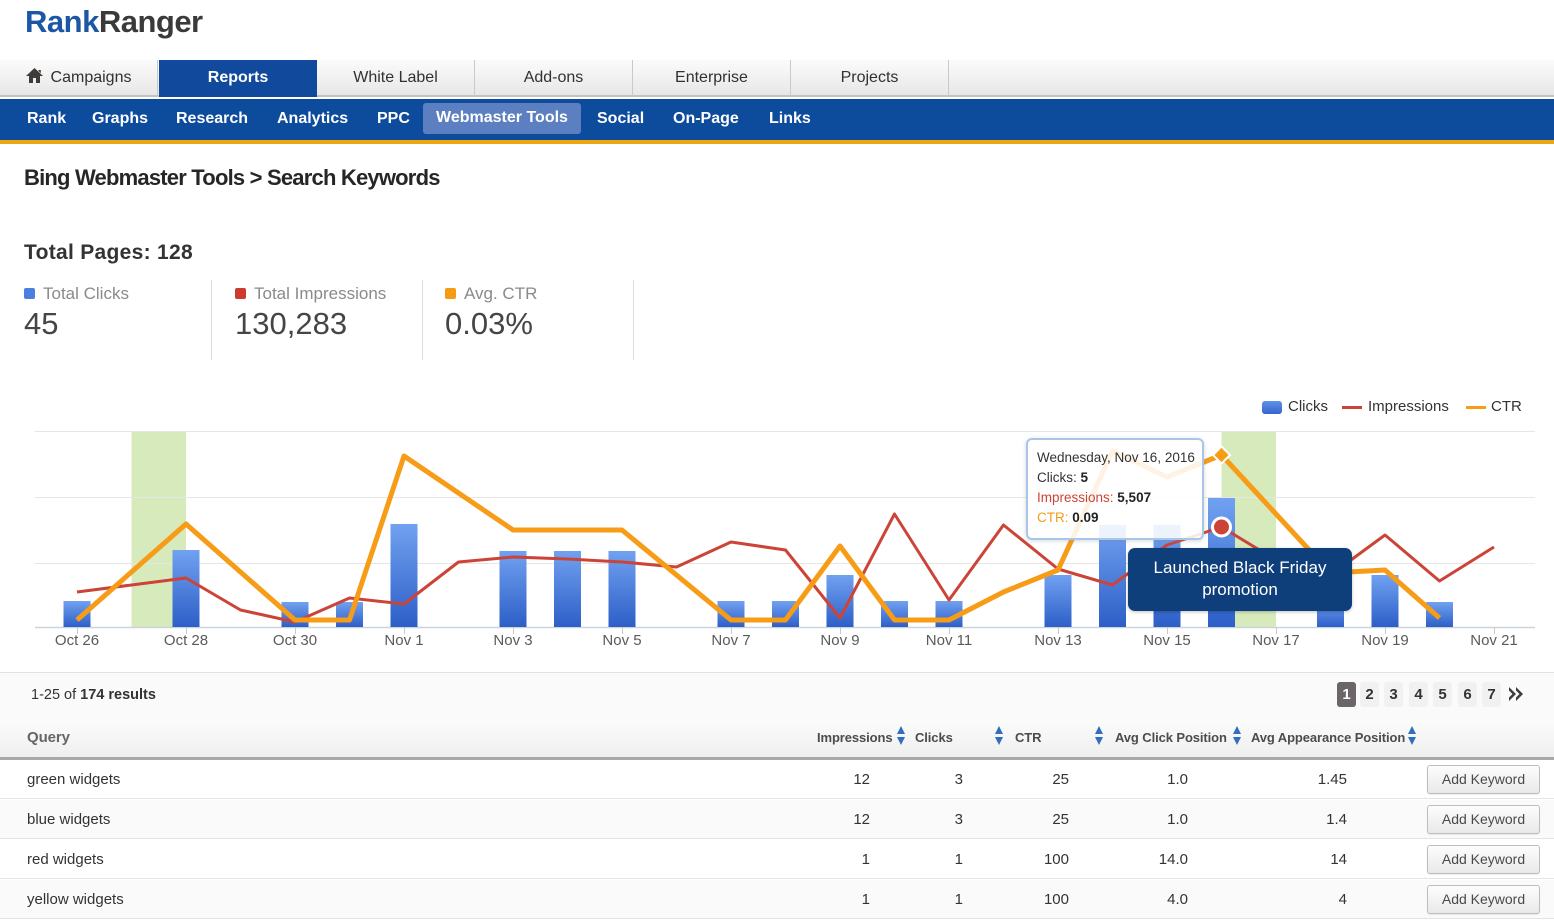 The width and height of the screenshot is (1554, 920). Describe the element at coordinates (295, 640) in the screenshot. I see `svg-text: Oct 30` at that location.